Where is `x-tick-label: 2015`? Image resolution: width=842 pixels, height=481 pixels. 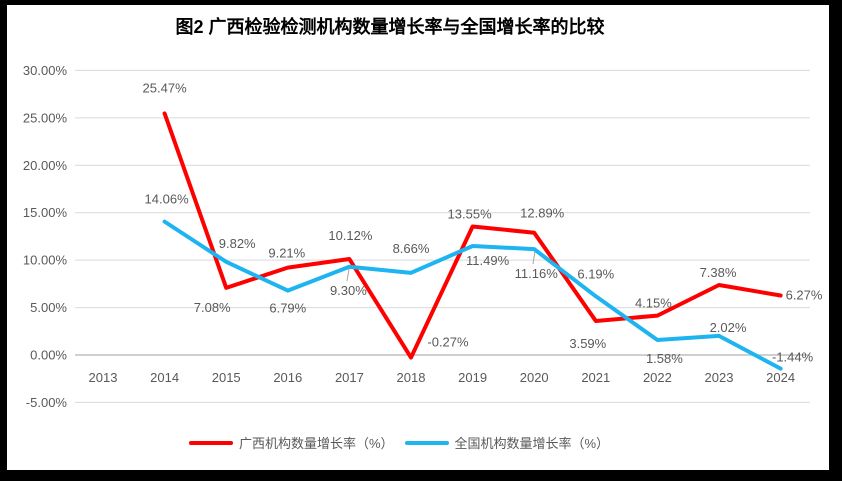
x-tick-label: 2015 is located at coordinates (226, 377).